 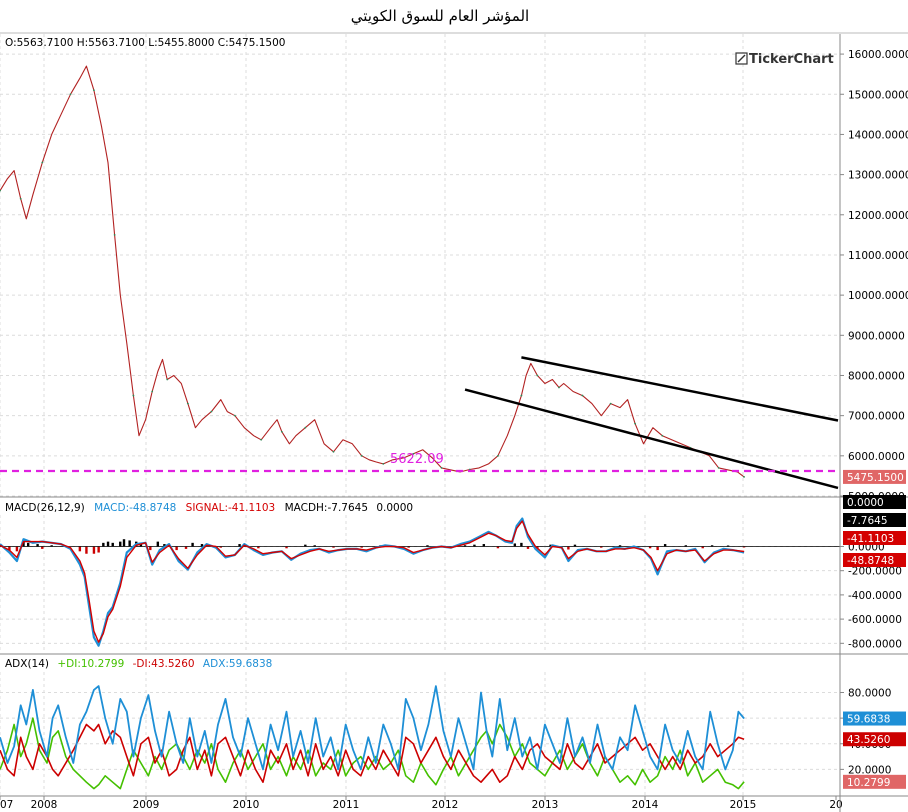 What do you see at coordinates (878, 176) in the screenshot?
I see `y-tick-label: 13000.0000` at bounding box center [878, 176].